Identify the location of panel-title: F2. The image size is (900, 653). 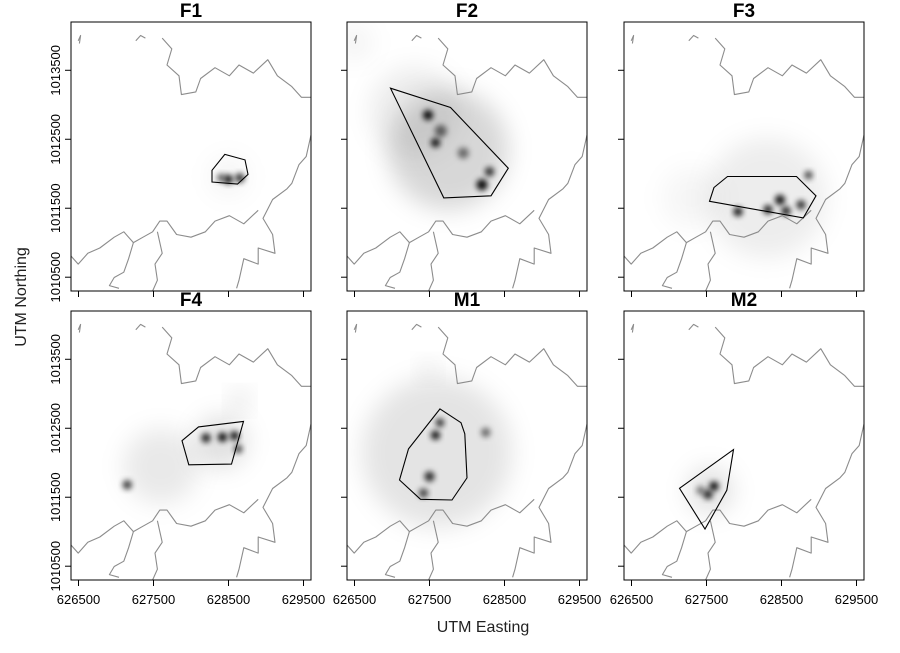
(467, 11).